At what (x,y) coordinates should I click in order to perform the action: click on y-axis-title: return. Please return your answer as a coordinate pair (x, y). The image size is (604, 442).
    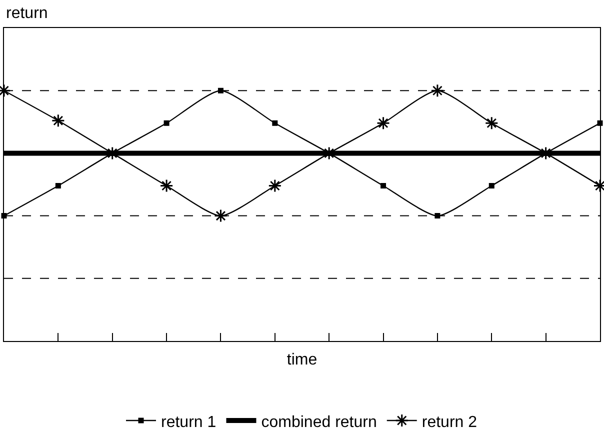
    Looking at the image, I should click on (27, 13).